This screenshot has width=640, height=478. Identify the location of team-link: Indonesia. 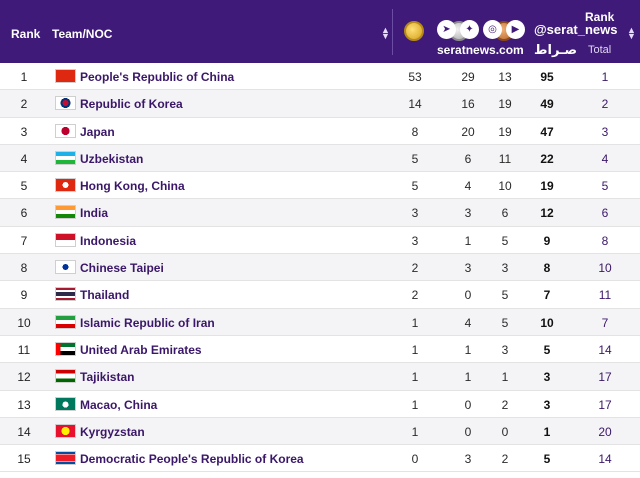
(108, 240).